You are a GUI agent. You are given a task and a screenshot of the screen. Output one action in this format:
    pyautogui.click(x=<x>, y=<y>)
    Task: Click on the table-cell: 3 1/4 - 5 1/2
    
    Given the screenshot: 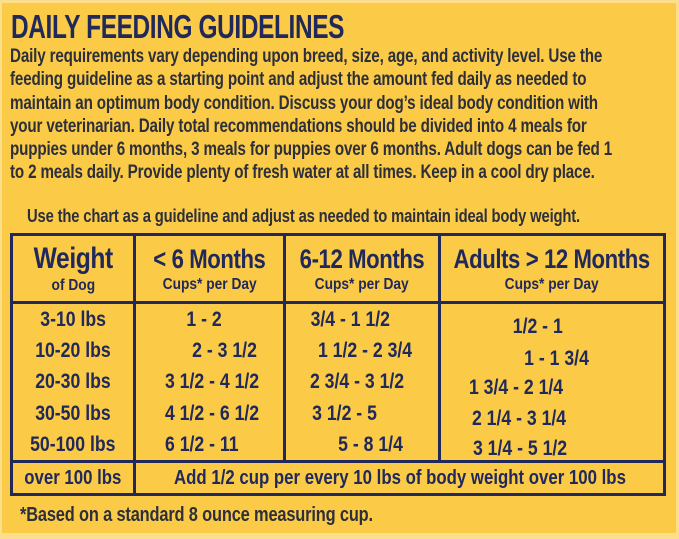 What is the action you would take?
    pyautogui.click(x=520, y=448)
    